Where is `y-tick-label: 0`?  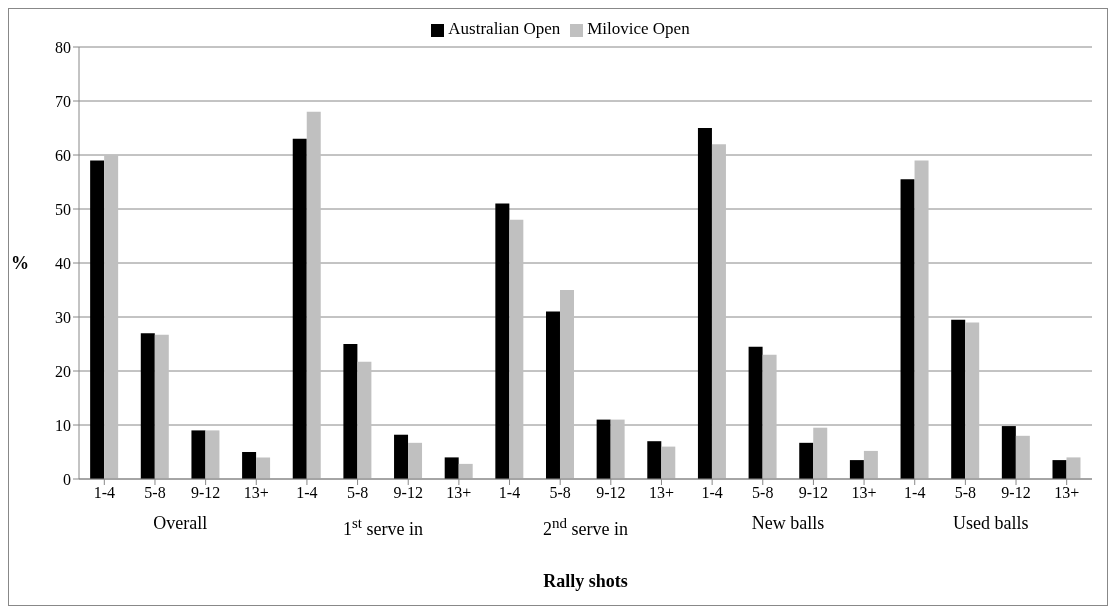 y-tick-label: 0 is located at coordinates (67, 479).